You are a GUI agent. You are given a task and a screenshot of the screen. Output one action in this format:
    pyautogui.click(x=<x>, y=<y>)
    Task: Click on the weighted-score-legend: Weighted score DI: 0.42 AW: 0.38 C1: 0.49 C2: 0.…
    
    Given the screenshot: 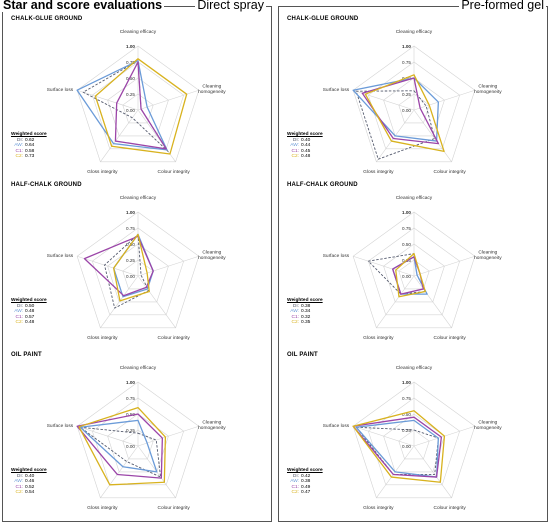 What is the action you would take?
    pyautogui.click(x=305, y=482)
    